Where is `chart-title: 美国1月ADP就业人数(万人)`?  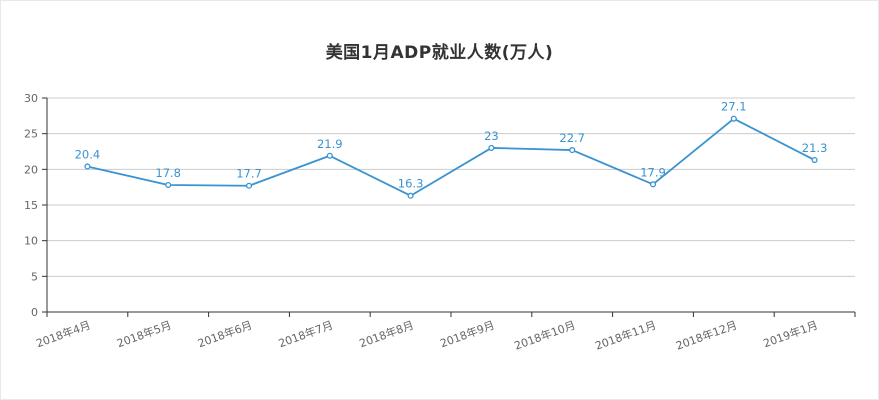
chart-title: 美国1月ADP就业人数(万人) is located at coordinates (439, 53).